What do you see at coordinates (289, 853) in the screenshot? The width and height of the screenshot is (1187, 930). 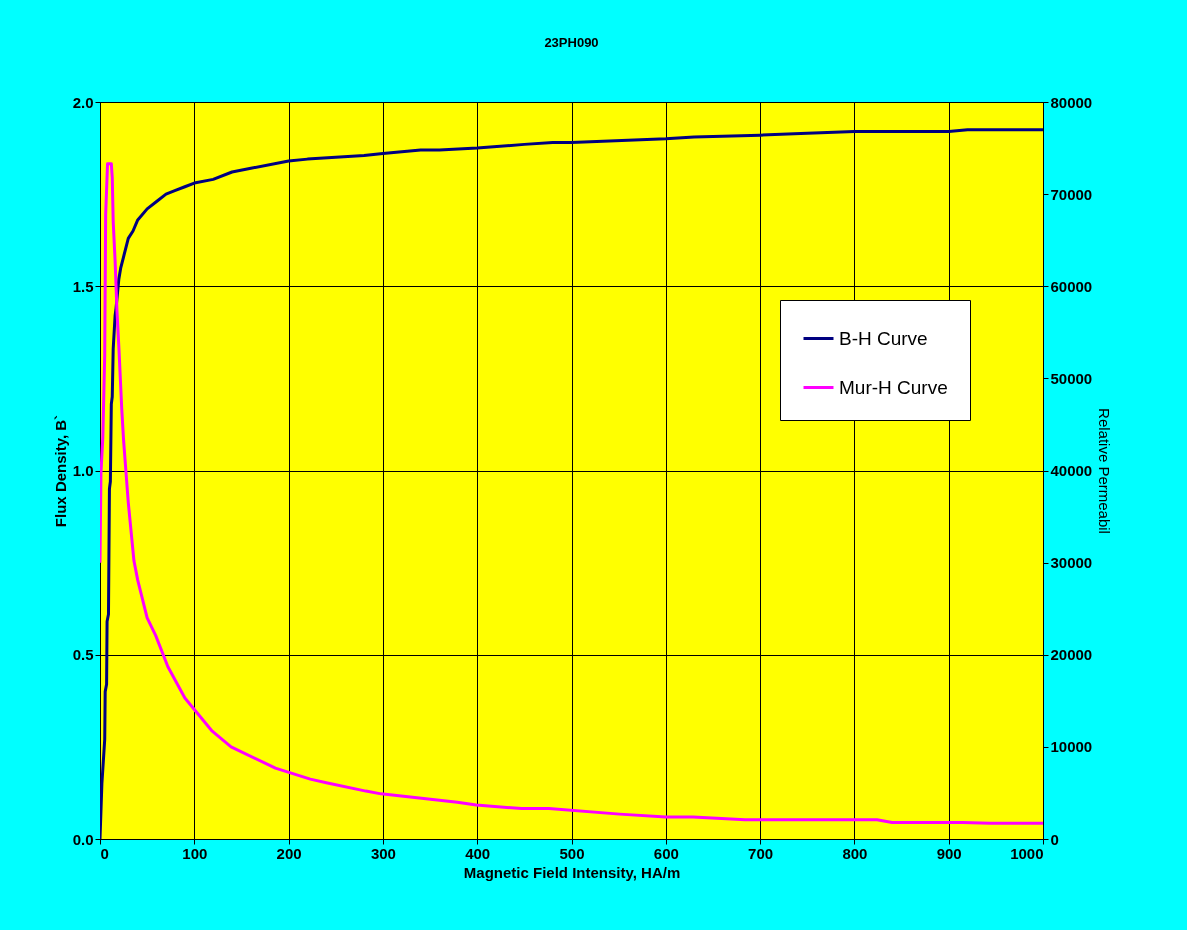 I see `x-tick-label: 200` at bounding box center [289, 853].